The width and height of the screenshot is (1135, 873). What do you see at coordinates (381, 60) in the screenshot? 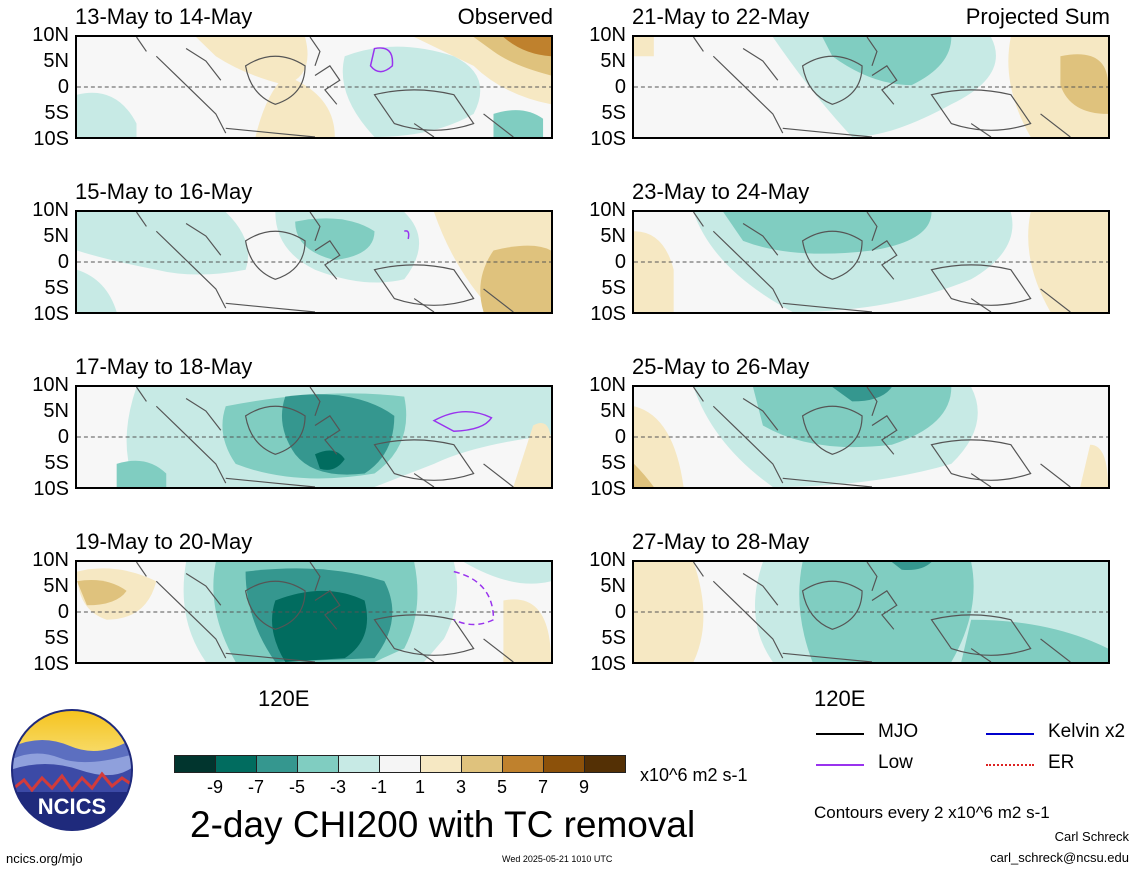
I see `low-contour` at bounding box center [381, 60].